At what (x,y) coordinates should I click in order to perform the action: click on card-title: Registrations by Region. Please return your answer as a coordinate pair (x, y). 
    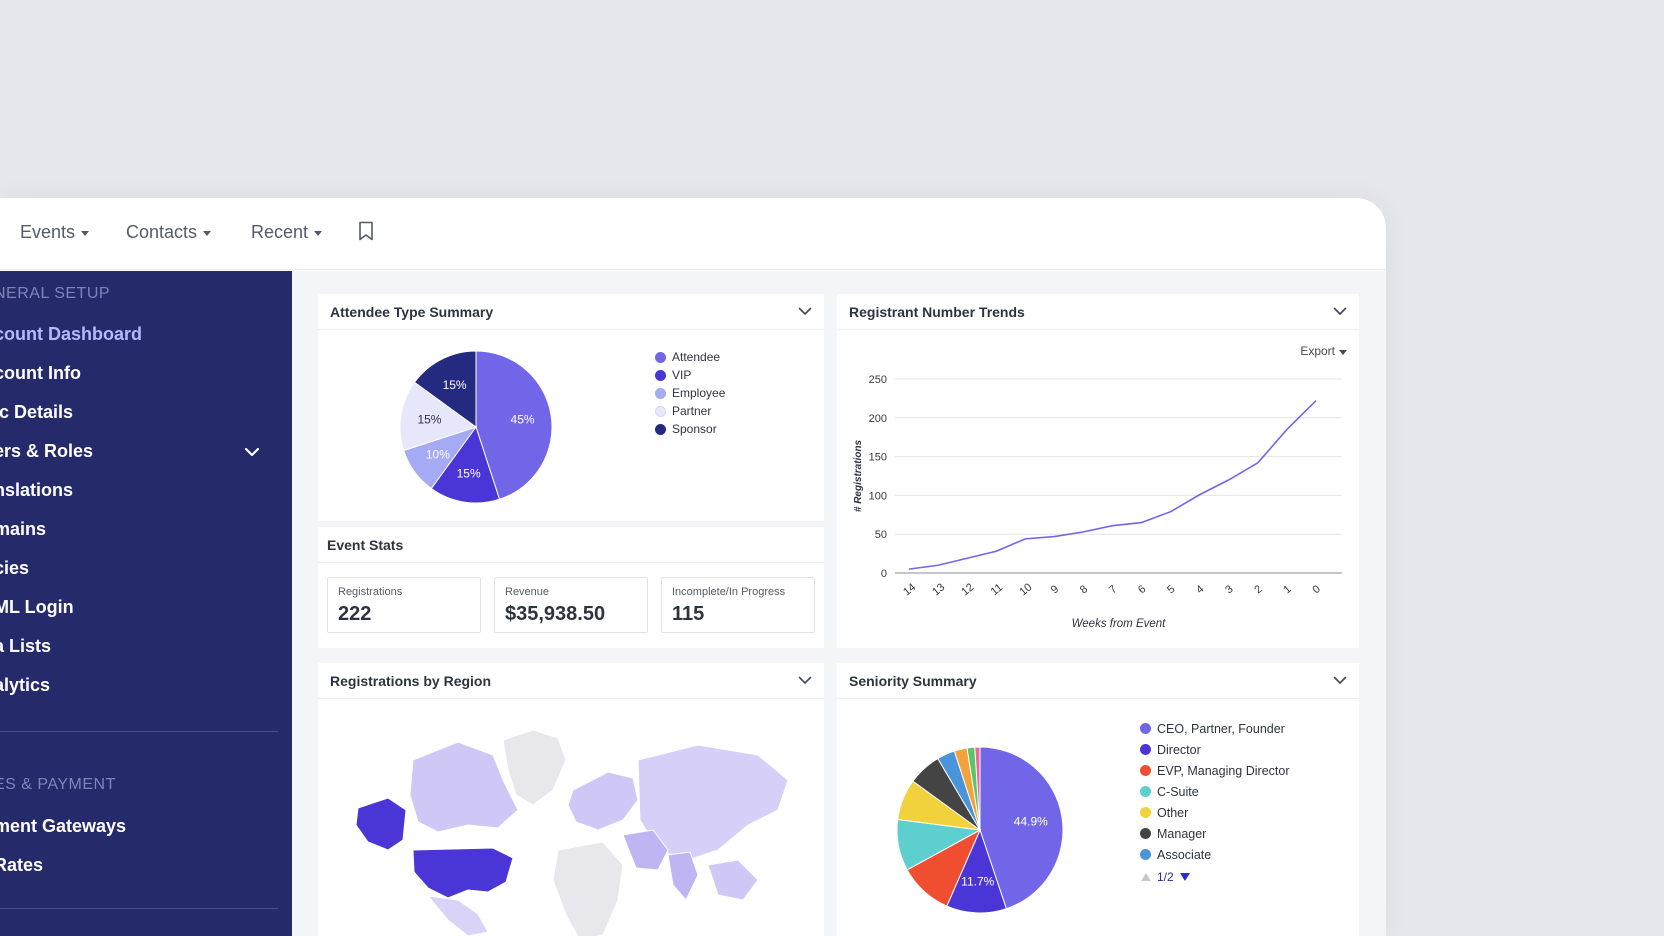
    Looking at the image, I should click on (411, 680).